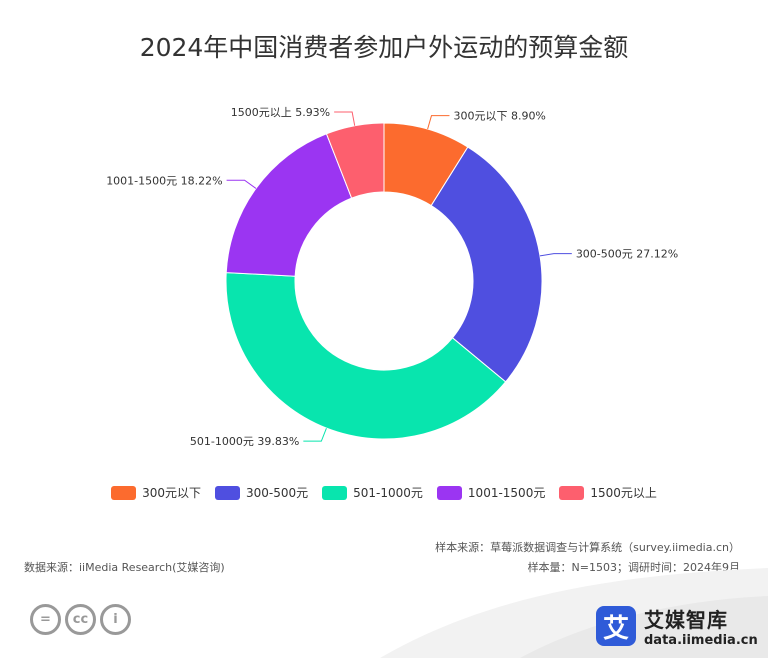 This screenshot has width=768, height=658. I want to click on license-badges: = cc i, so click(80, 619).